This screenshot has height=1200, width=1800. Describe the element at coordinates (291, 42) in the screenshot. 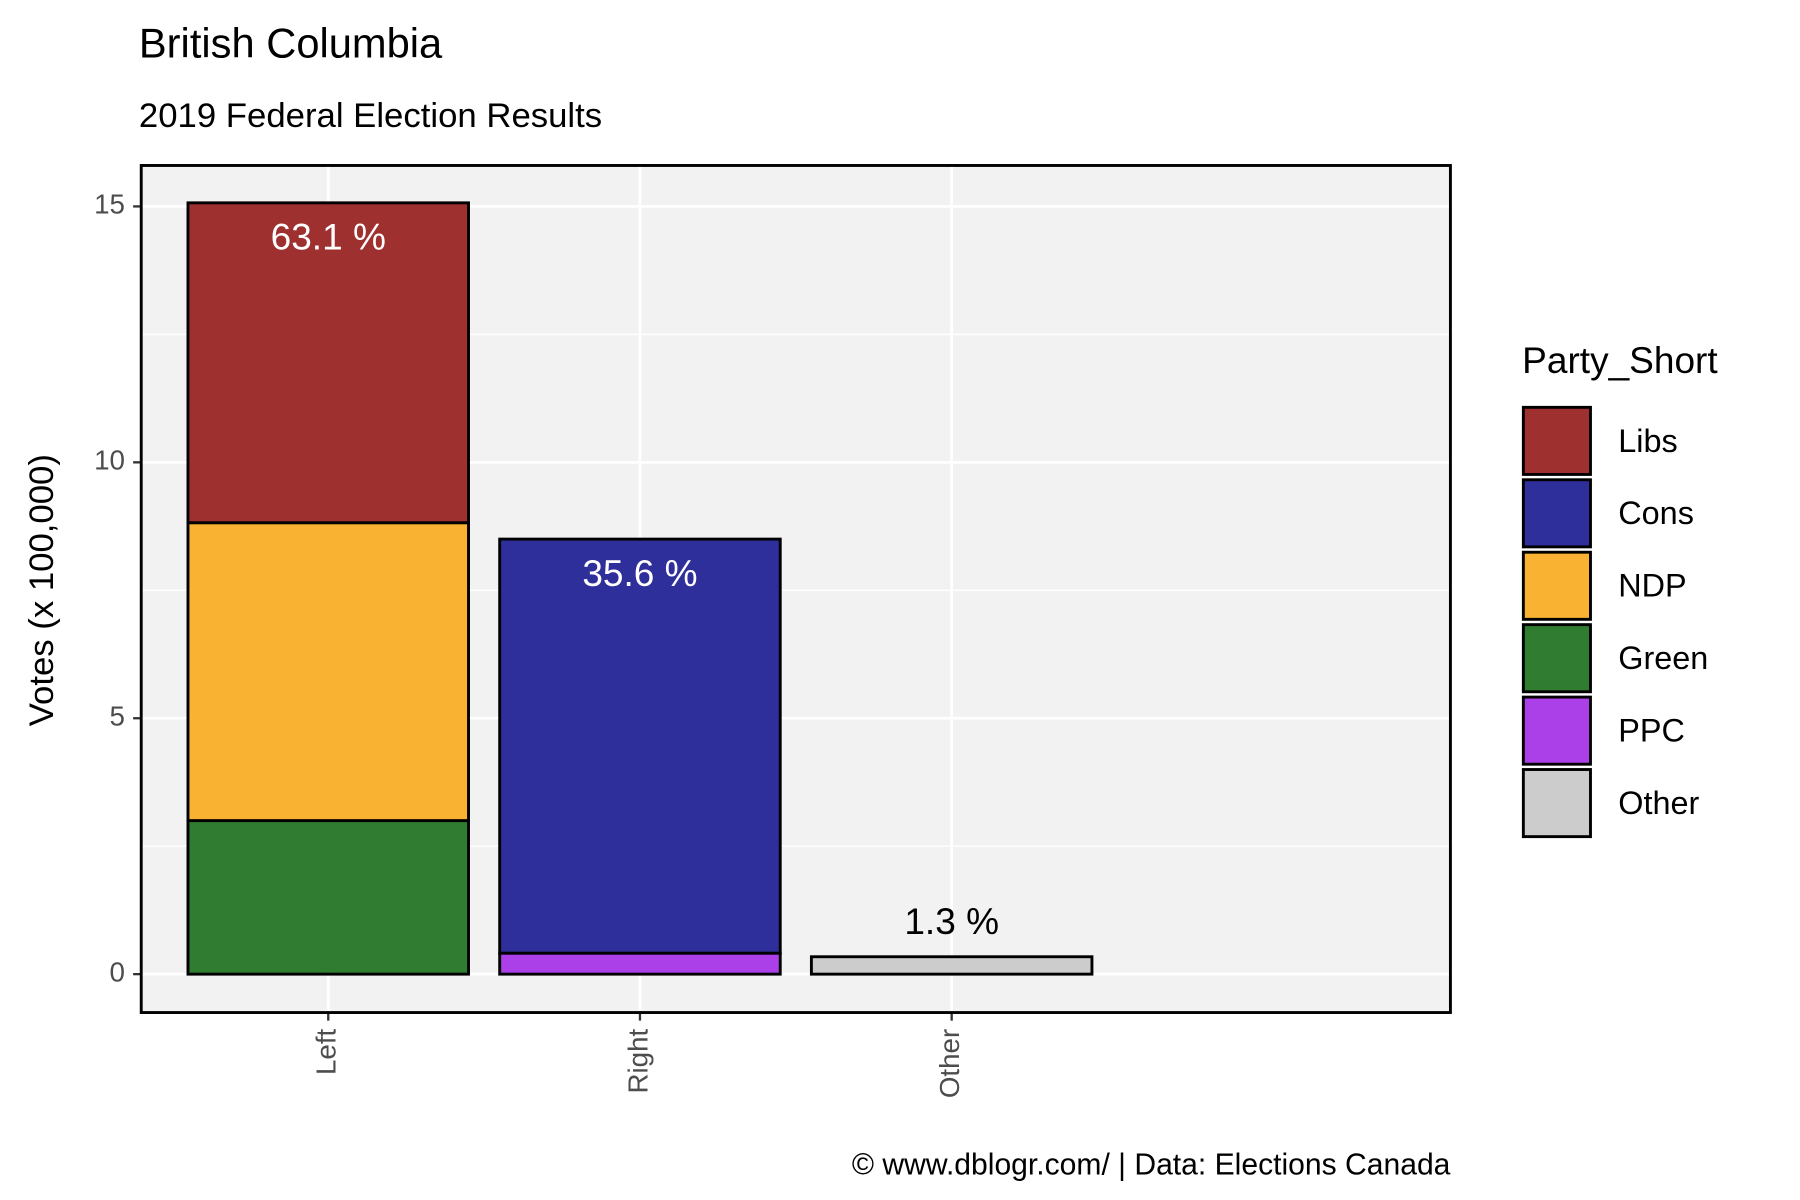

I see `chart-title: British Columbia` at that location.